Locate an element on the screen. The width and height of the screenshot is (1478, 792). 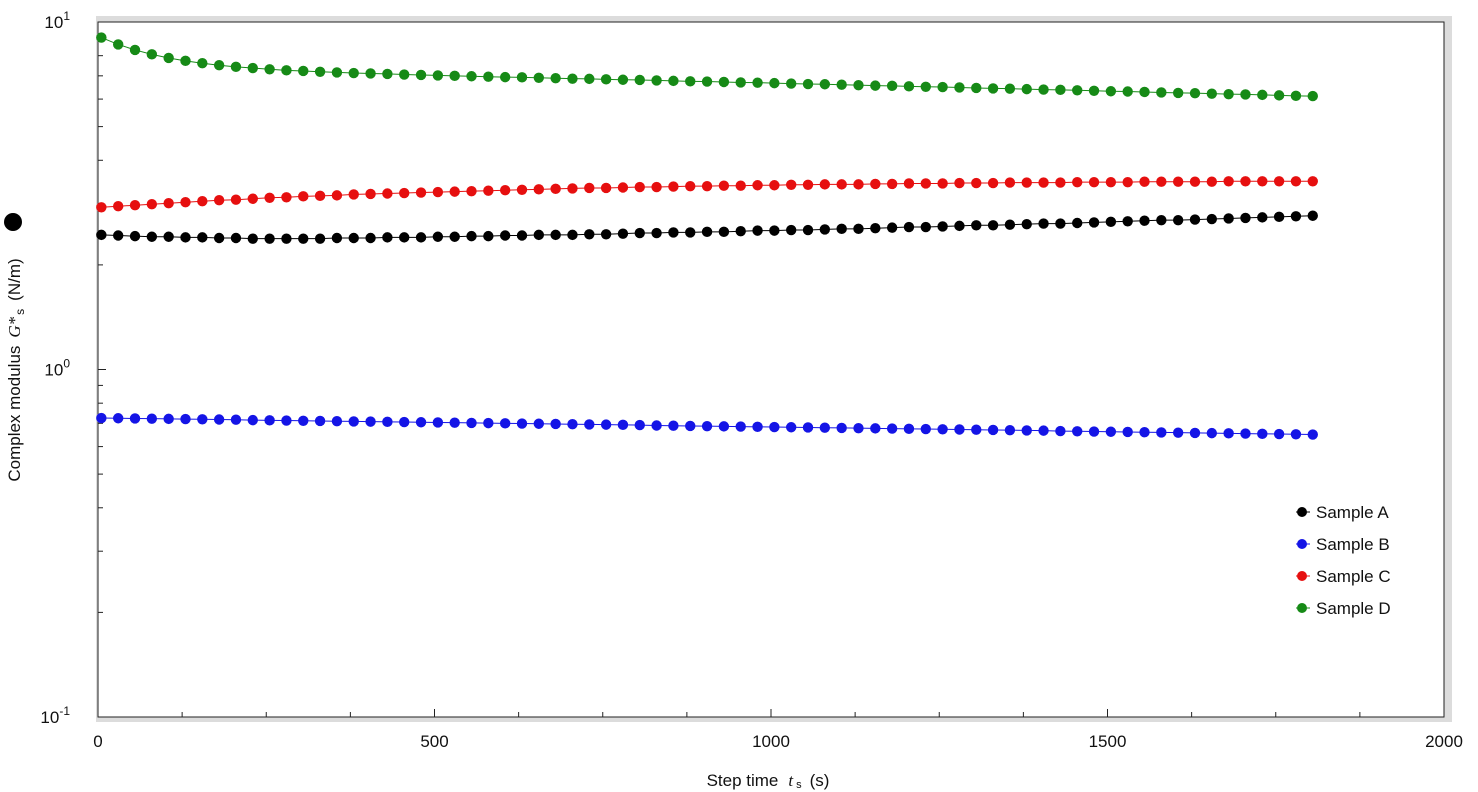
y-label-symbol: G* is located at coordinates (14, 326).